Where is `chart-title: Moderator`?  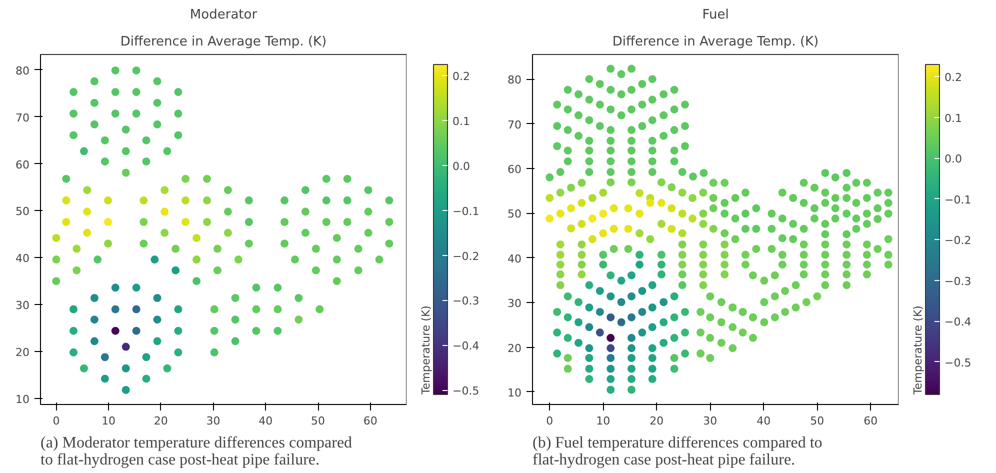
chart-title: Moderator is located at coordinates (224, 15).